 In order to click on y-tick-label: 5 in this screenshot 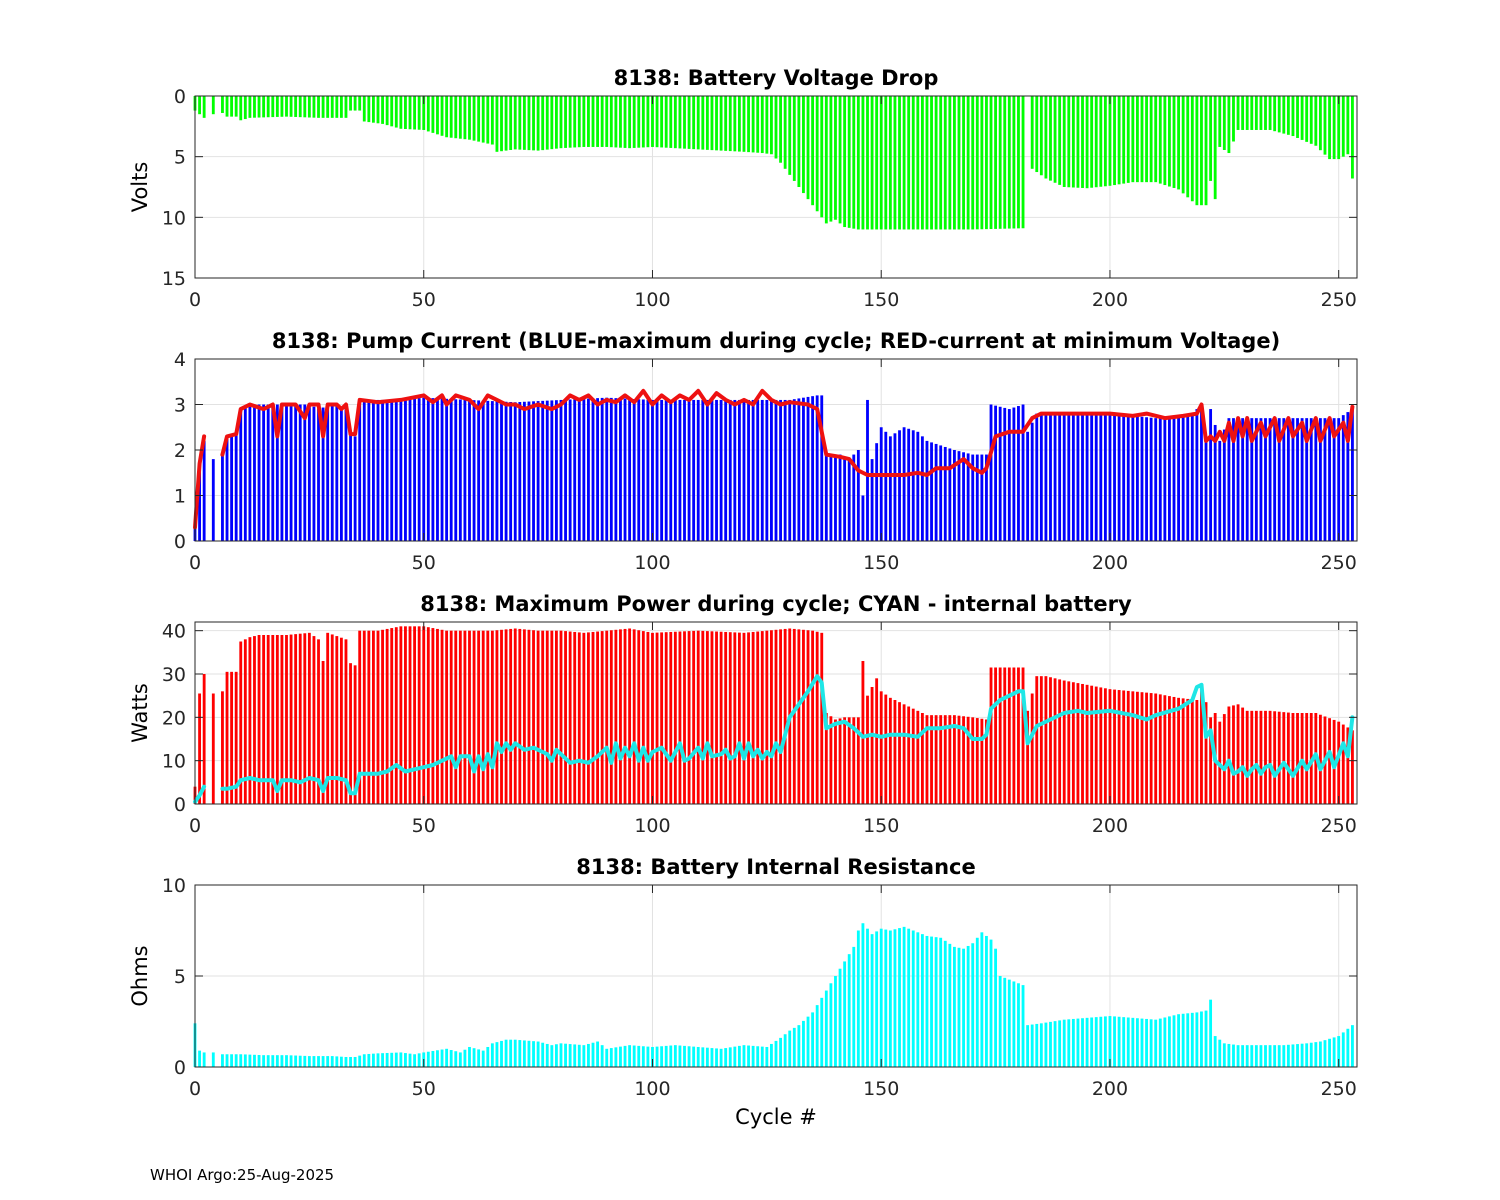, I will do `click(180, 977)`.